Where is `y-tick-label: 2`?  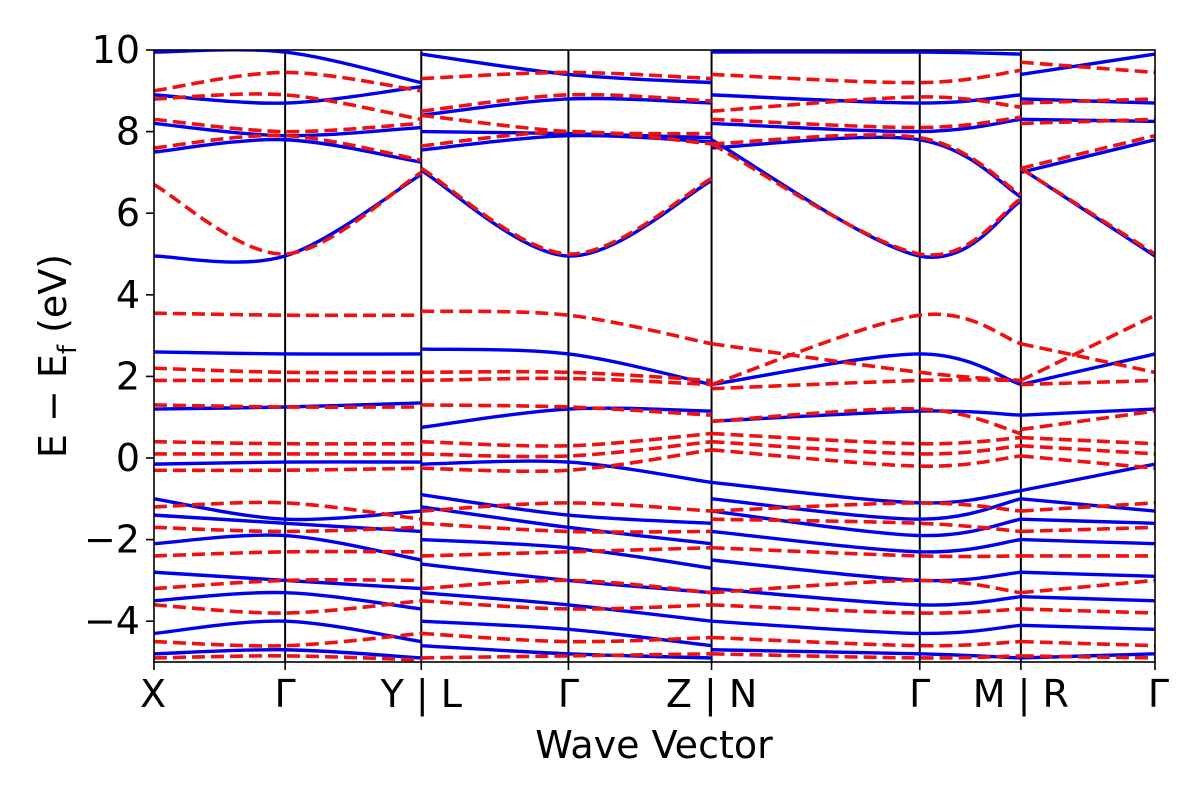
y-tick-label: 2 is located at coordinates (128, 376).